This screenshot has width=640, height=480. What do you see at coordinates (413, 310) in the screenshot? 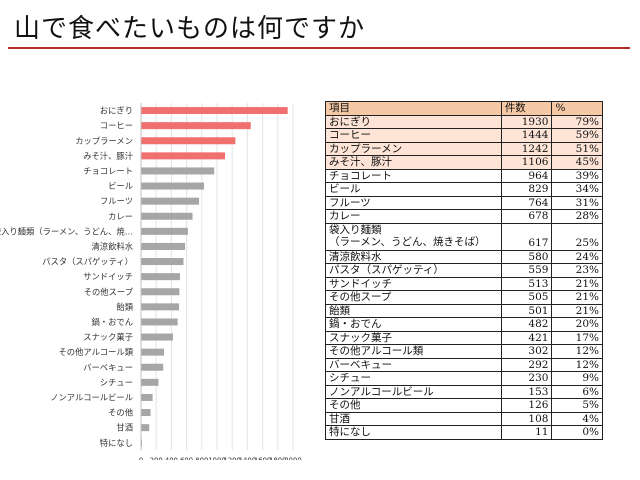
I see `row-label: 飴類` at bounding box center [413, 310].